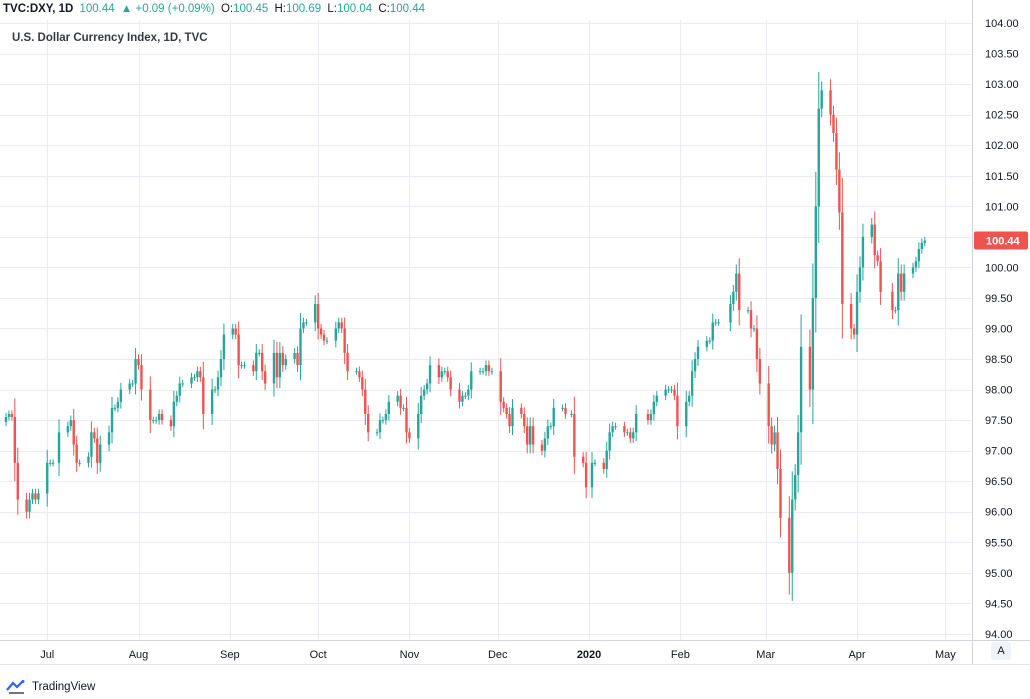 This screenshot has height=699, width=1030. Describe the element at coordinates (1002, 116) in the screenshot. I see `price-tick-label: 102.50` at that location.